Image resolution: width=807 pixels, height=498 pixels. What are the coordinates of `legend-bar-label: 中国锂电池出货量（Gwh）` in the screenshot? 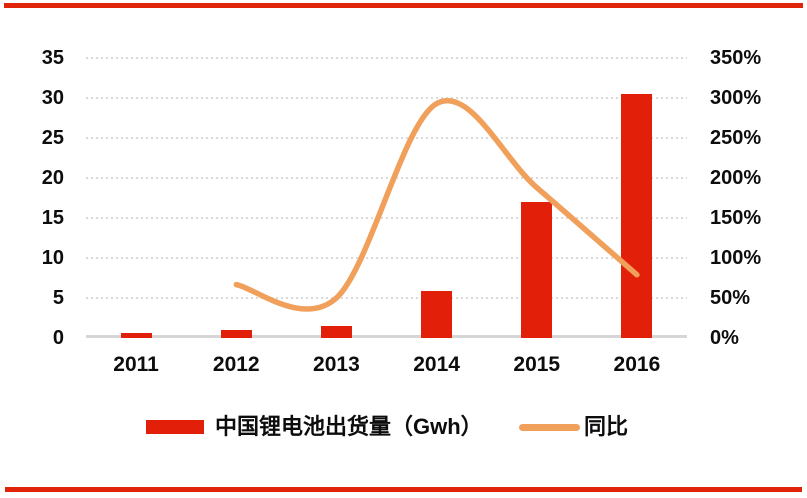 It's located at (349, 426).